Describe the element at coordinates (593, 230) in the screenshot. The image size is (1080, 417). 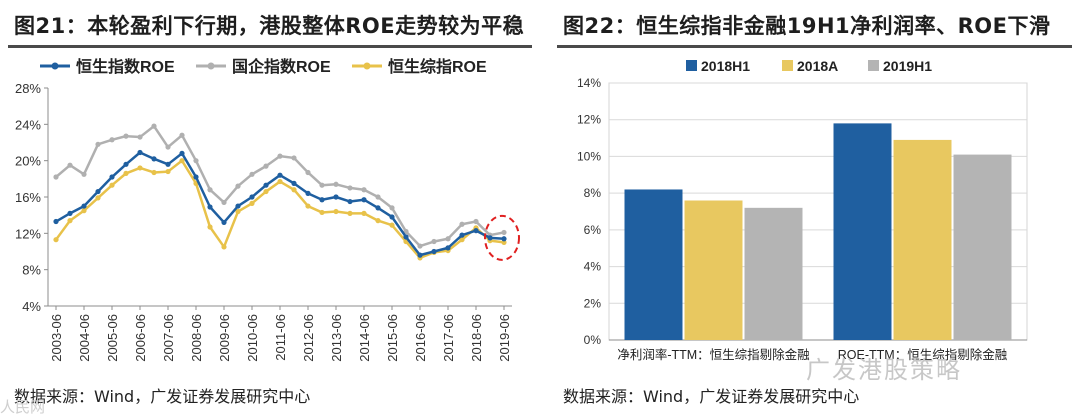
I see `y-tick-label: 6%` at that location.